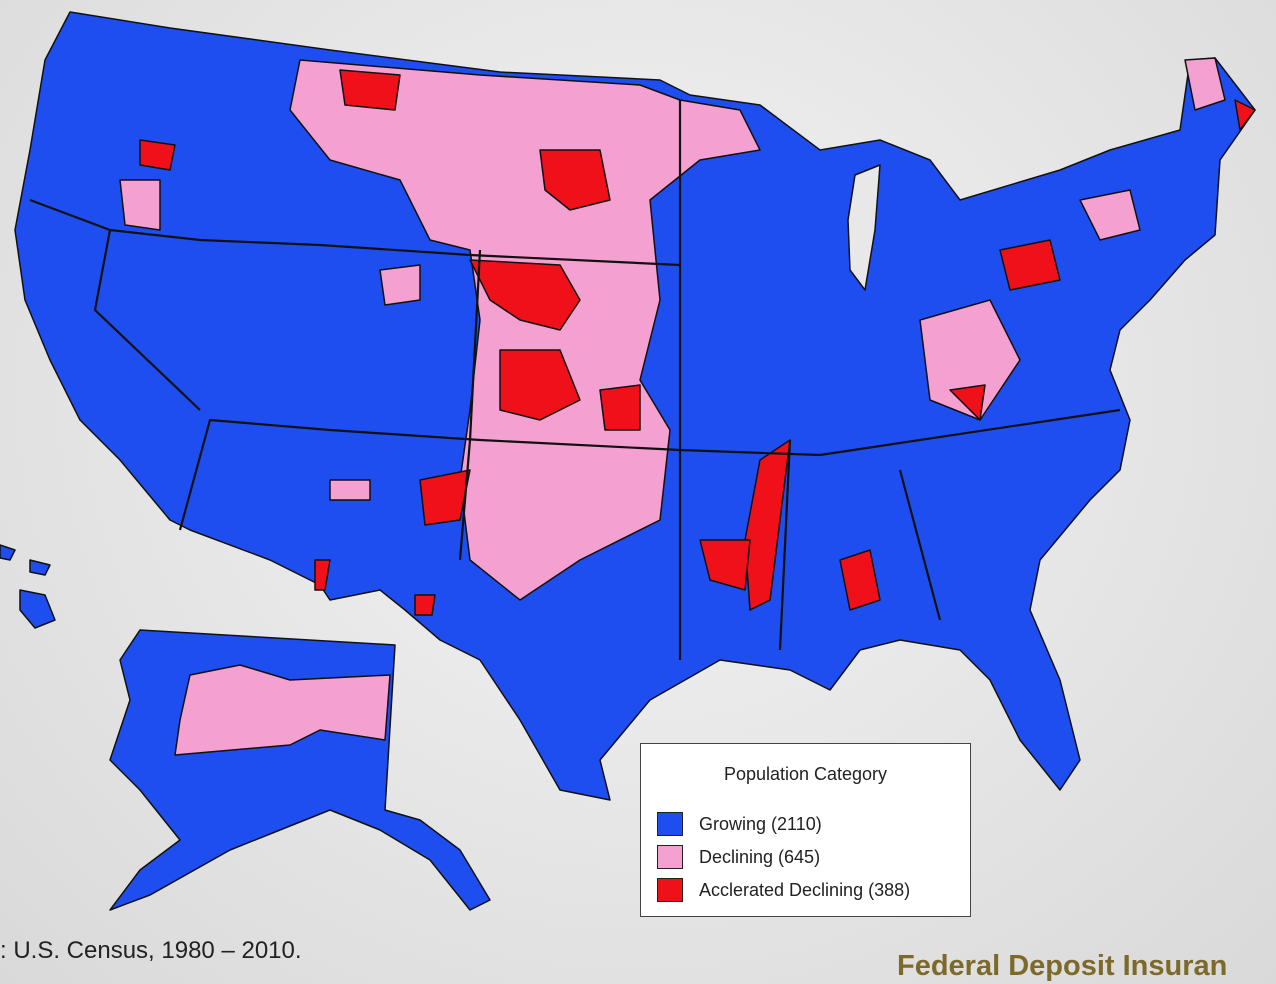  What do you see at coordinates (805, 889) in the screenshot?
I see `legend-label: Acclerated Declining (388)` at bounding box center [805, 889].